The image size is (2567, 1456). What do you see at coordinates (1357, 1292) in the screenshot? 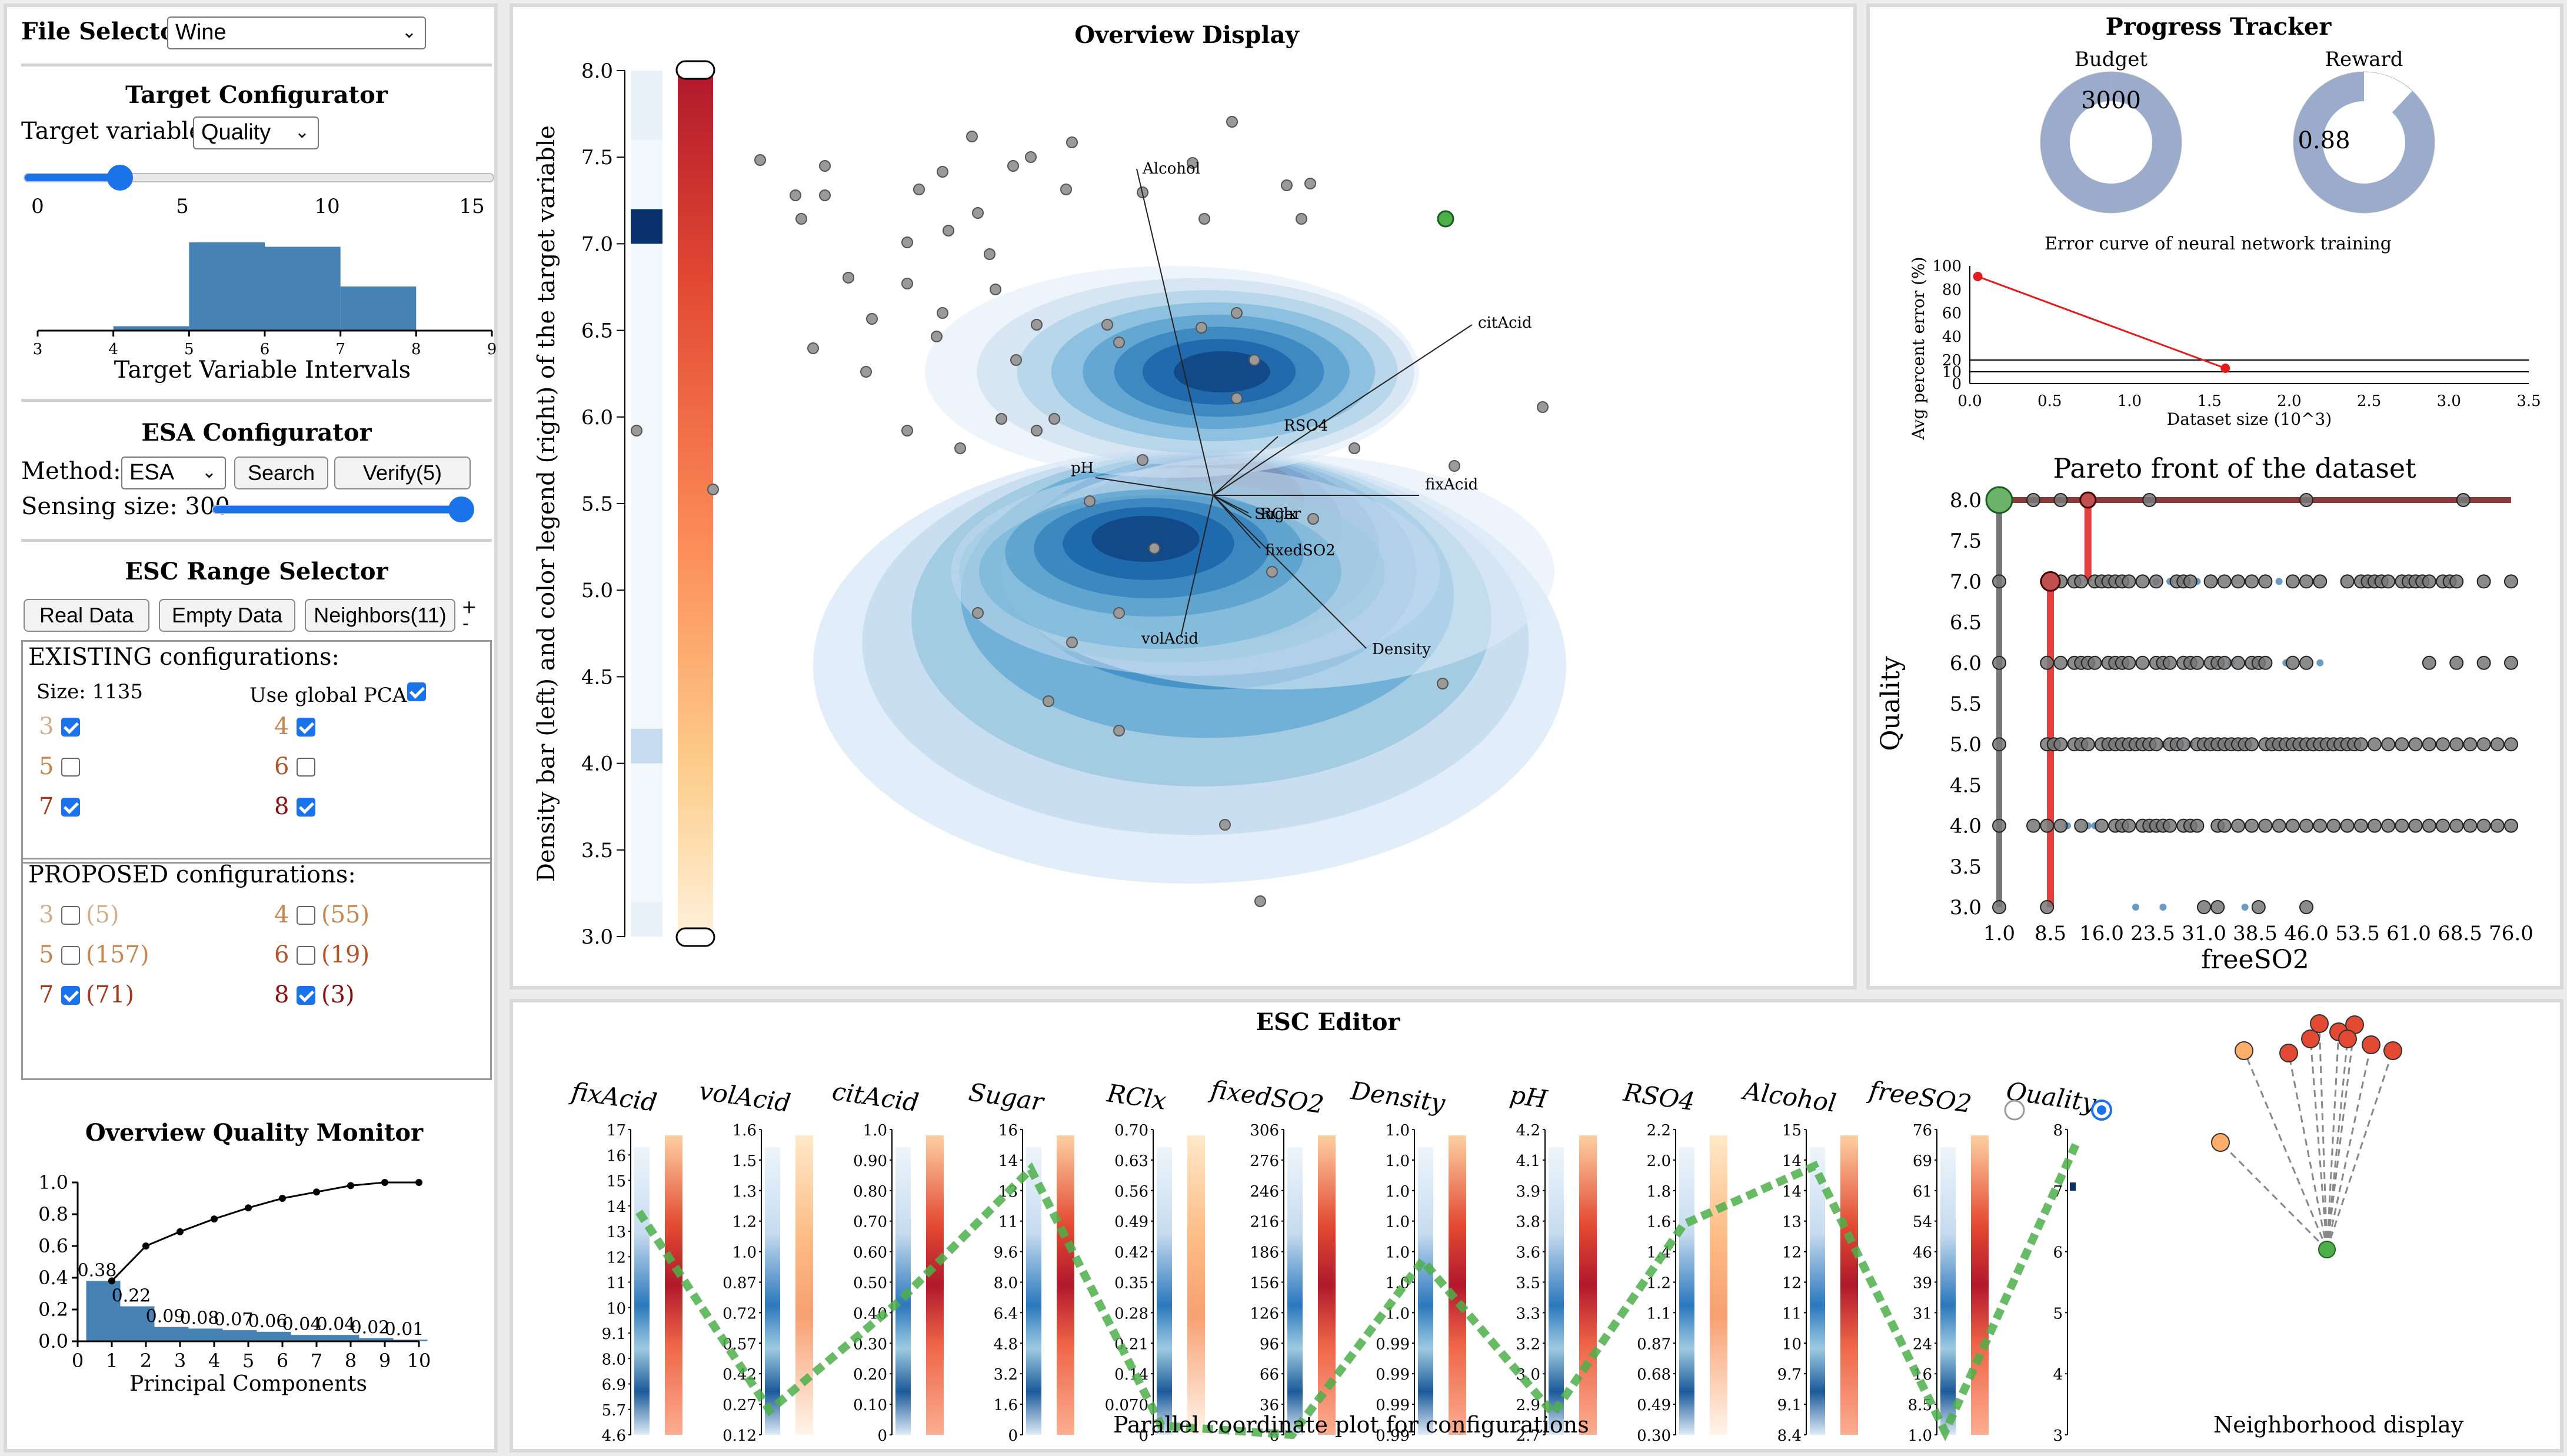
I see `configuration-line` at bounding box center [1357, 1292].